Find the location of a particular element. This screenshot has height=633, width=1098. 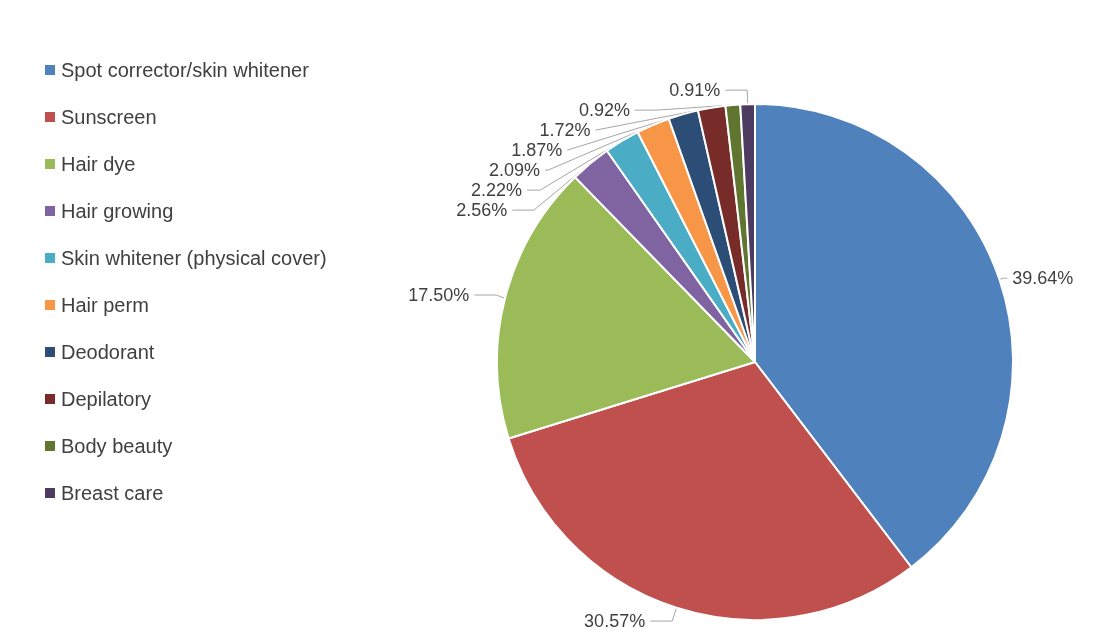

data-label: 1.87% is located at coordinates (537, 150).